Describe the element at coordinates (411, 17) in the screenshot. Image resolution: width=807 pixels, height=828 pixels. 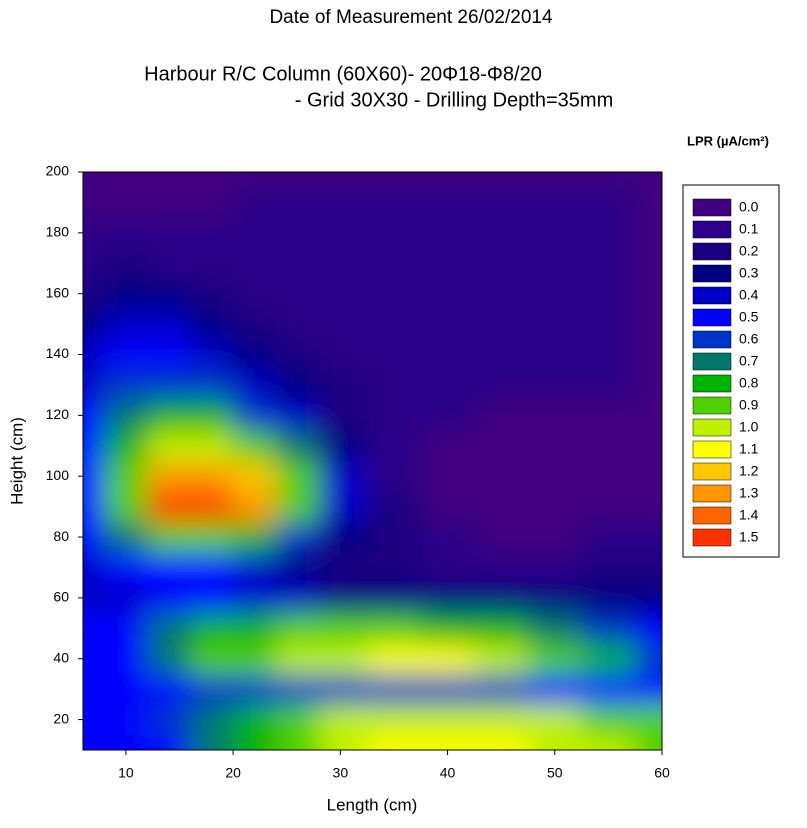
I see `chart-title: Date of Measurement 26/02/2014` at that location.